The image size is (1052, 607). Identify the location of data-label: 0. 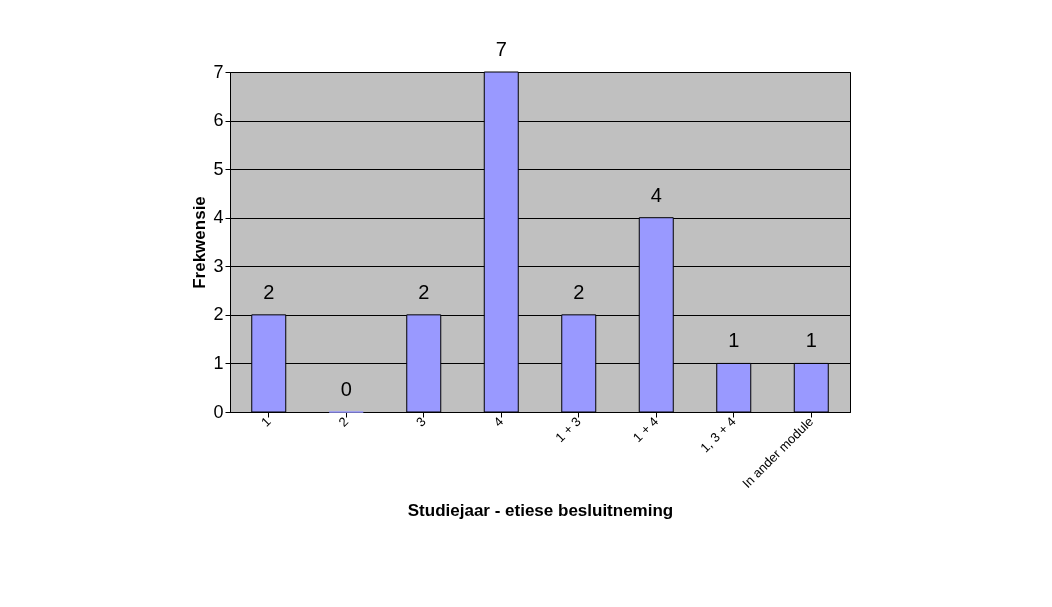
(346, 389).